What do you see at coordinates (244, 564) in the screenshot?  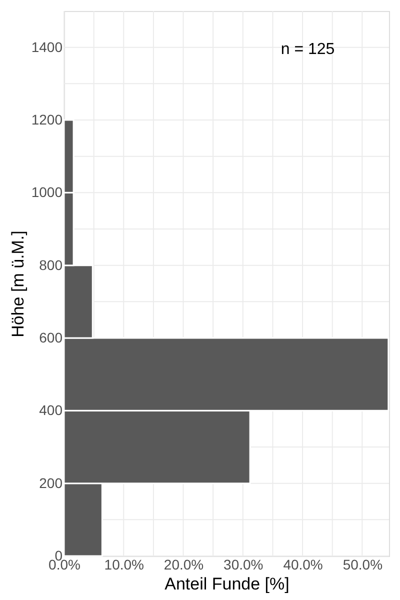 I see `x-tick-label: 30.0%` at bounding box center [244, 564].